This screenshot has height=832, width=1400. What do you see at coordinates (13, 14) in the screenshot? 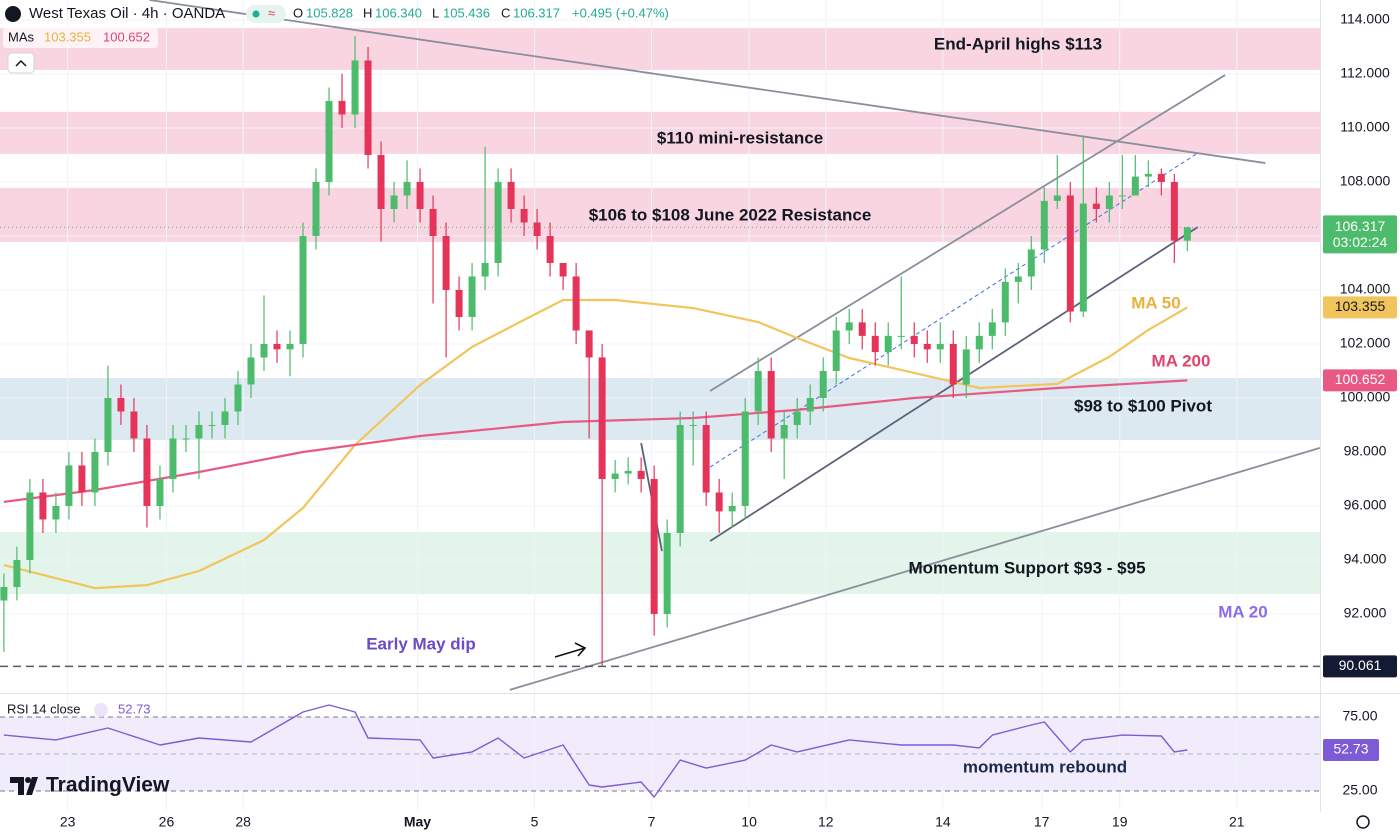
I see `symbol-icon` at bounding box center [13, 14].